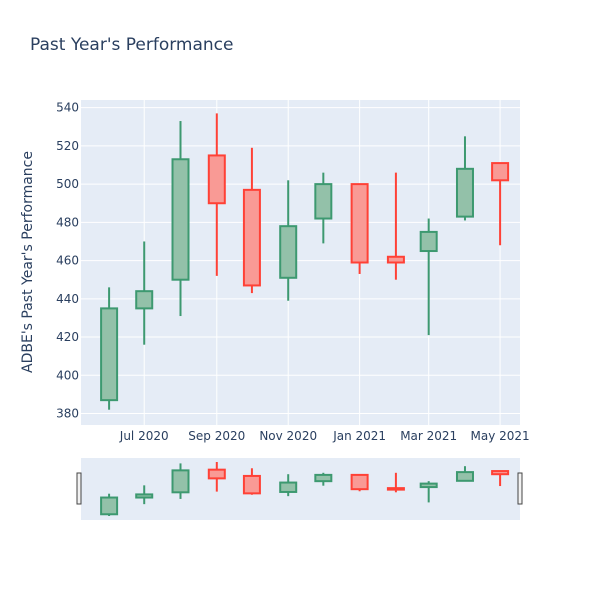  Describe the element at coordinates (67, 414) in the screenshot. I see `y-tick-label: 380` at that location.